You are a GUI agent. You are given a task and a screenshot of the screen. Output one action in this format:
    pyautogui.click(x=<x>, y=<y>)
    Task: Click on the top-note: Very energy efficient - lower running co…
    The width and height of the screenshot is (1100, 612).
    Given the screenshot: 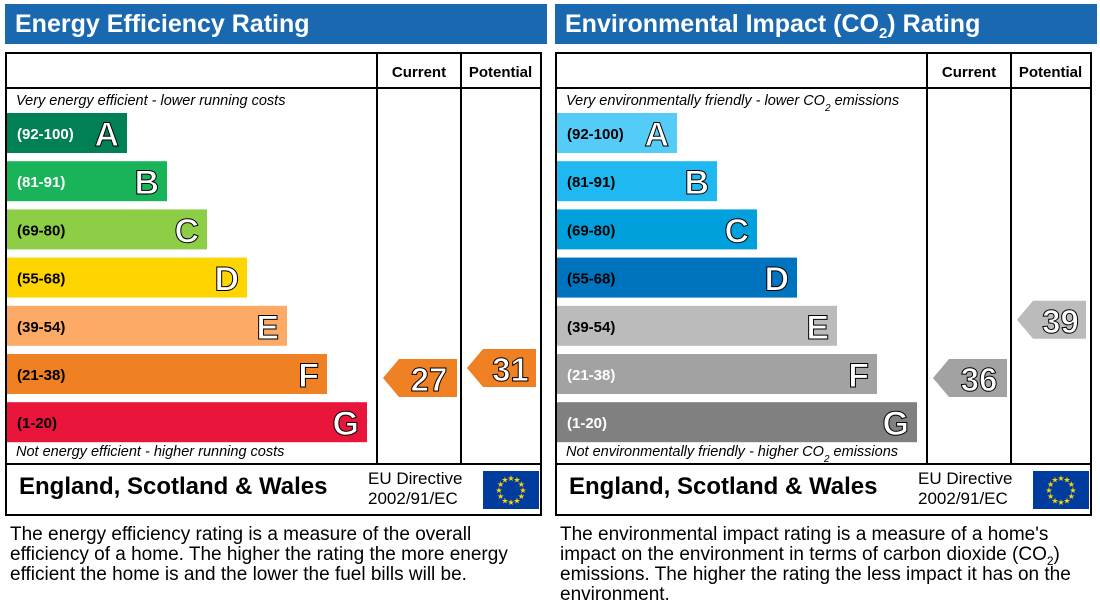 What is the action you would take?
    pyautogui.click(x=150, y=101)
    